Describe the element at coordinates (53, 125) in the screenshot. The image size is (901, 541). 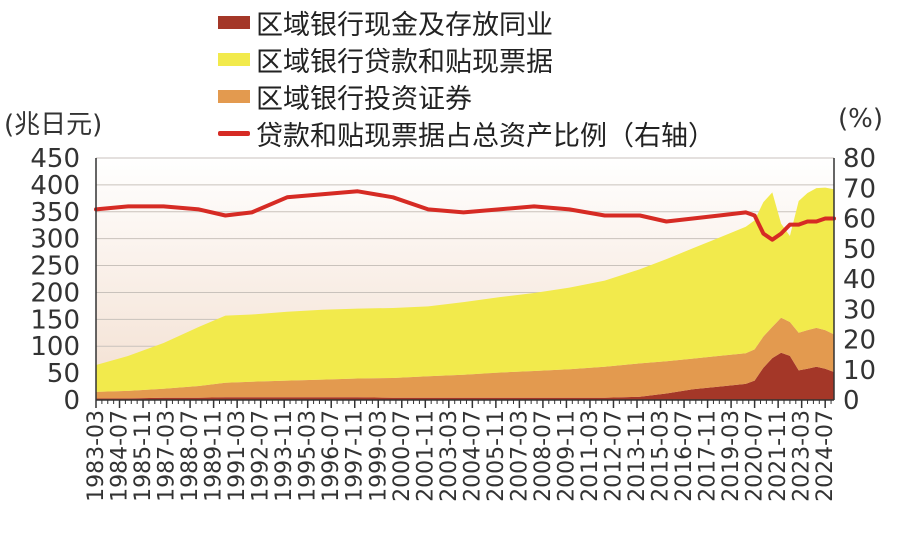
I see `left-axis-unit: (兆日元)` at that location.